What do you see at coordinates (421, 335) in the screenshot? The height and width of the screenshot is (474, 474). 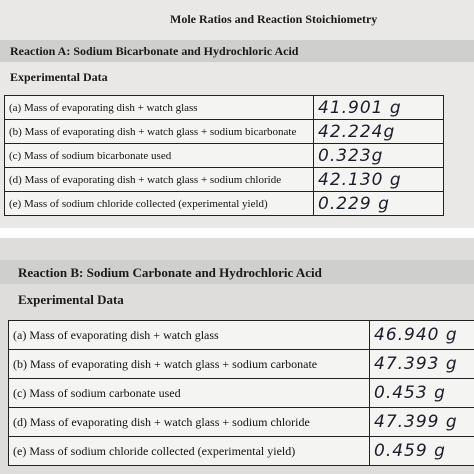 I see `handwritten-value: 46.940 g` at bounding box center [421, 335].